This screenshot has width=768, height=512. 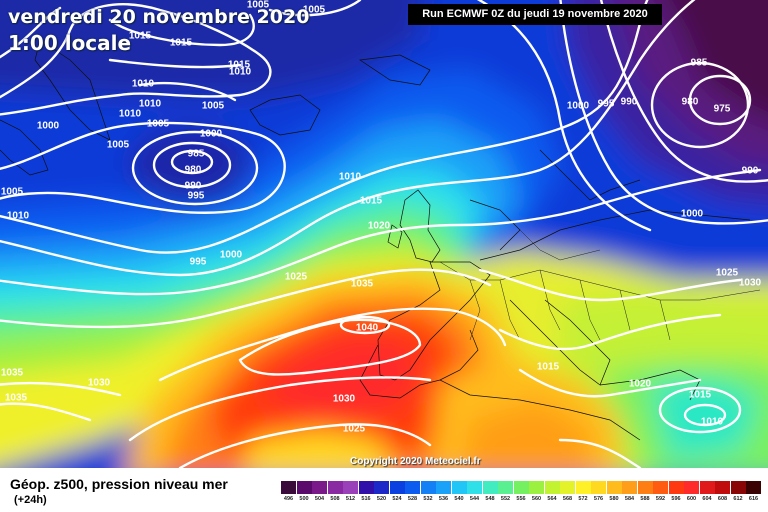 I want to click on scale-tick-label: 540, so click(x=459, y=499).